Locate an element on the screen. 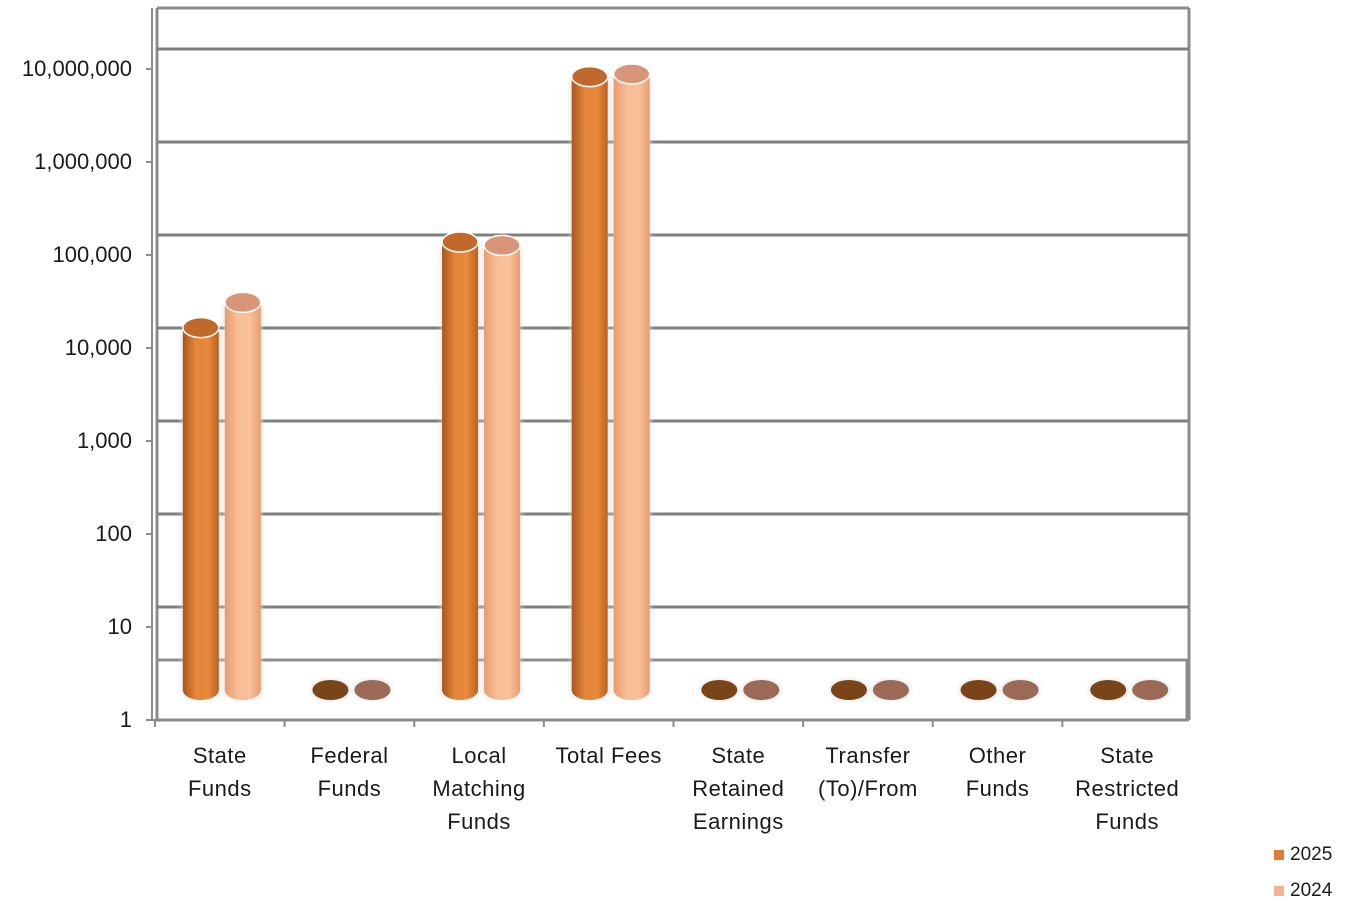 The width and height of the screenshot is (1364, 917). y-tick-label: 100,000 is located at coordinates (92, 254).